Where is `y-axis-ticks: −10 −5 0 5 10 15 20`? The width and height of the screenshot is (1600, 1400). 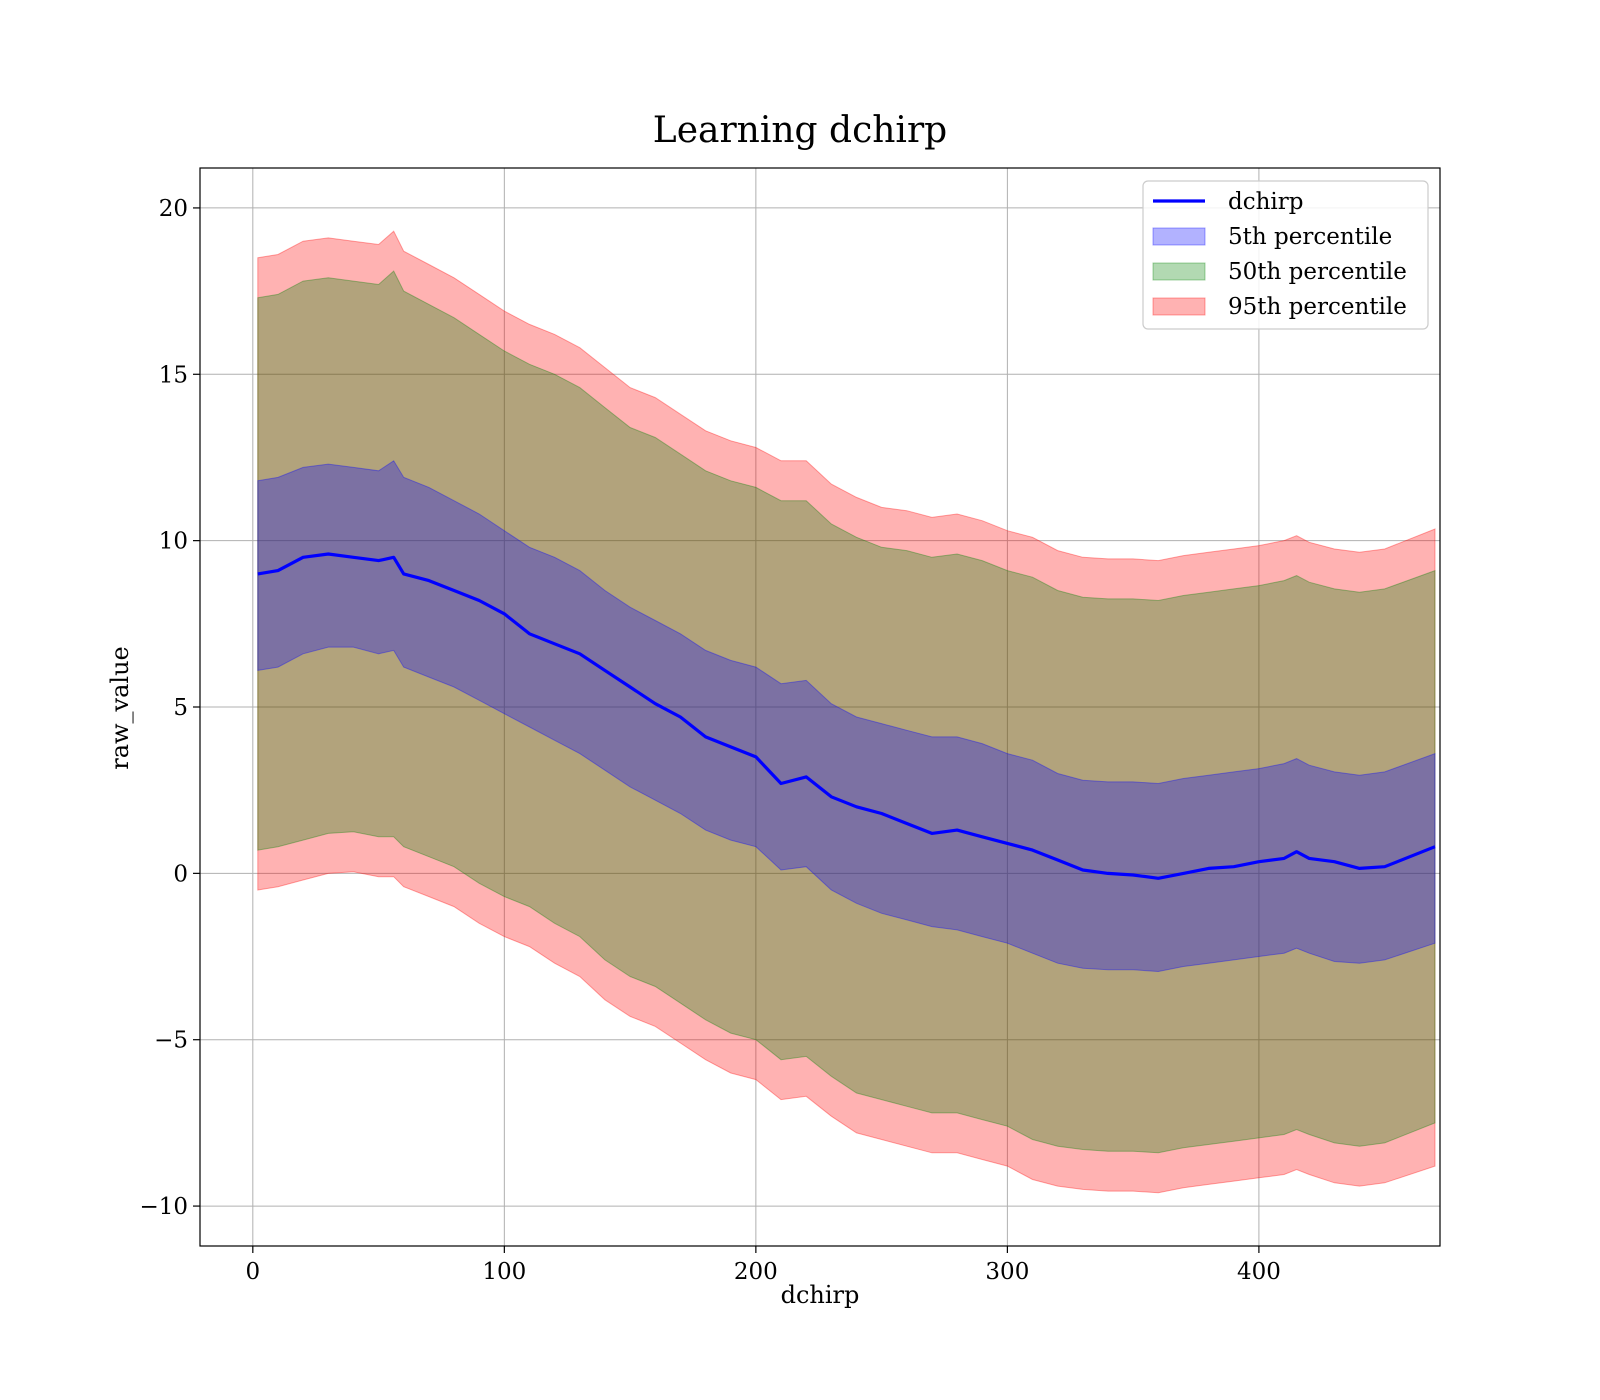
y-axis-ticks: −10 −5 0 5 10 15 20 is located at coordinates (169, 708).